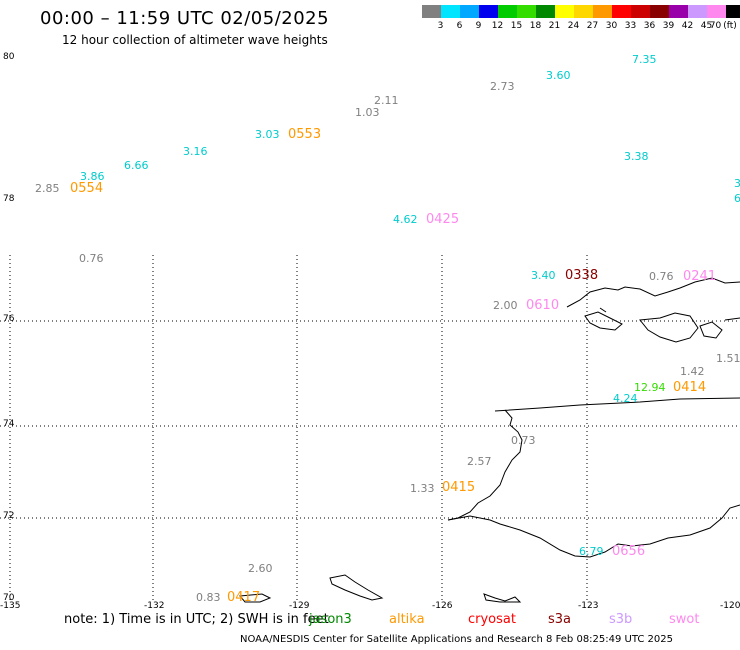 This screenshot has width=740, height=650. What do you see at coordinates (650, 387) in the screenshot?
I see `wave-value: 12.94` at bounding box center [650, 387].